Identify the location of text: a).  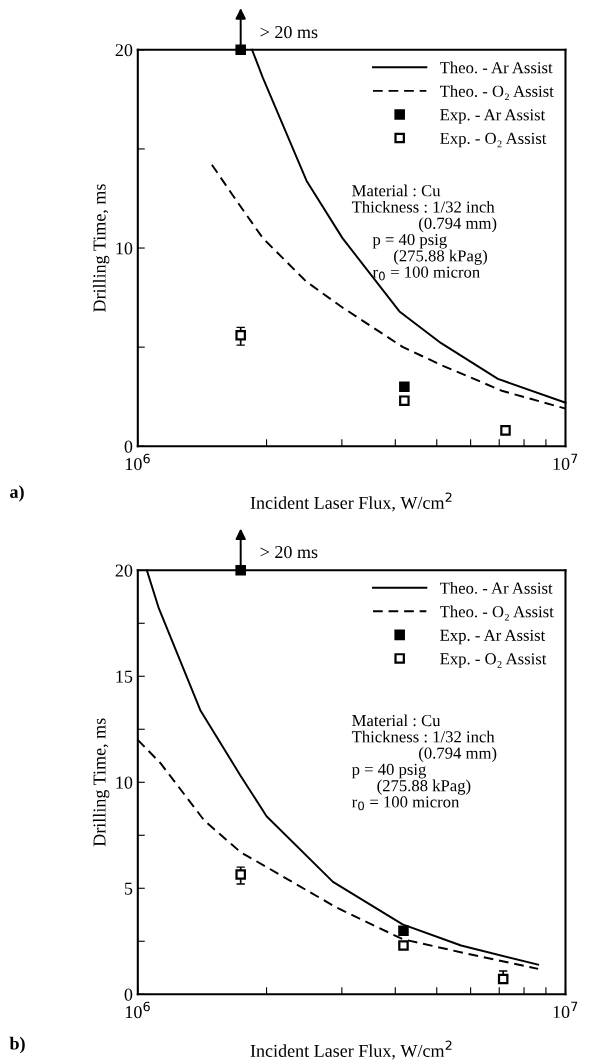
(17, 493).